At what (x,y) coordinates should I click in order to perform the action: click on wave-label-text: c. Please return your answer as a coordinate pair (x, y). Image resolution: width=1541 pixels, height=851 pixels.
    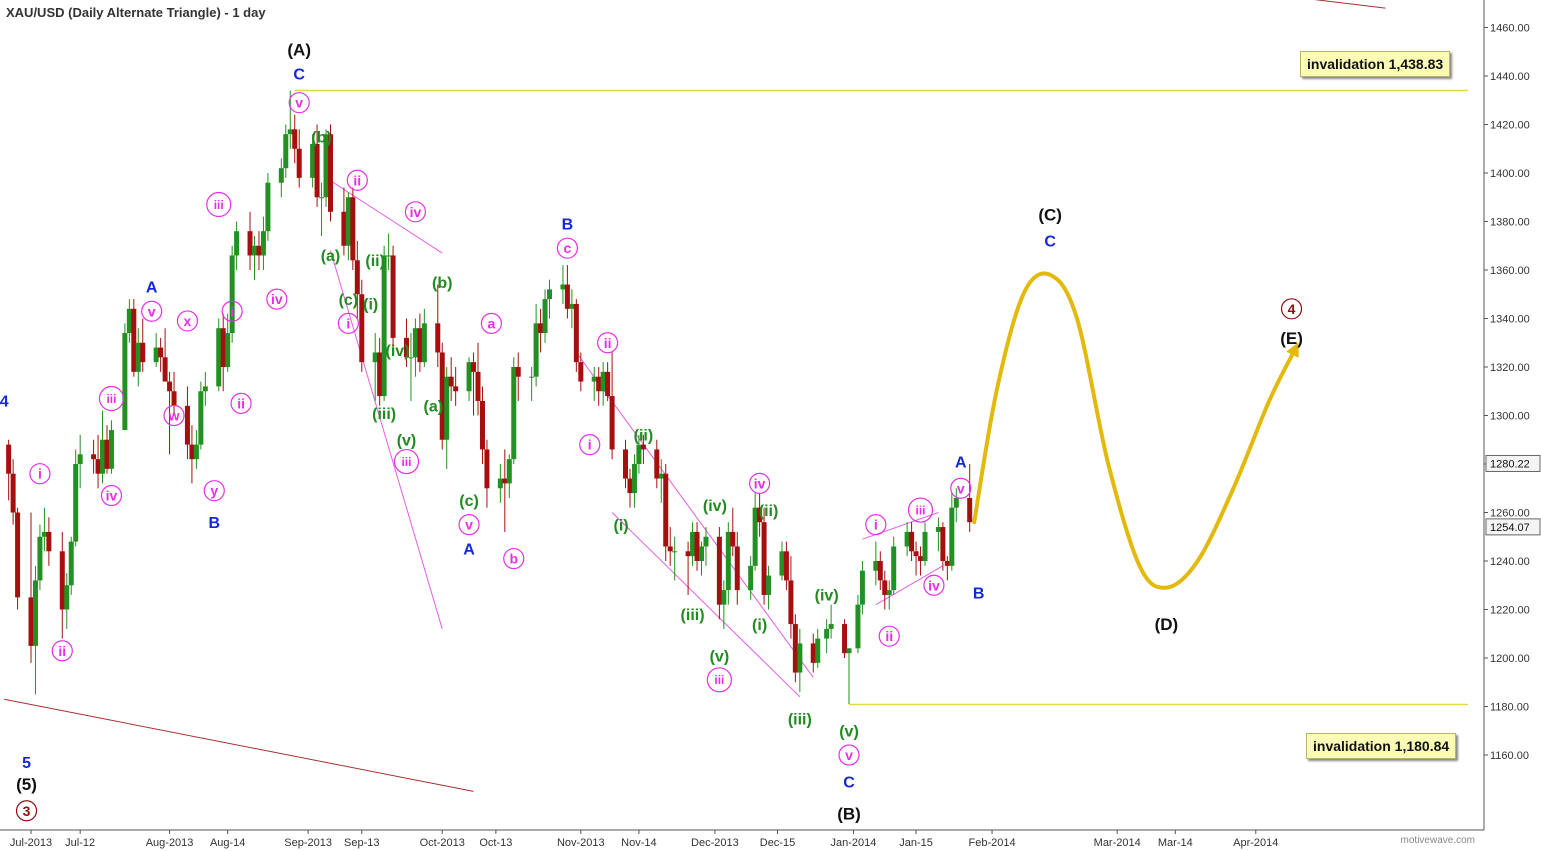
    Looking at the image, I should click on (568, 248).